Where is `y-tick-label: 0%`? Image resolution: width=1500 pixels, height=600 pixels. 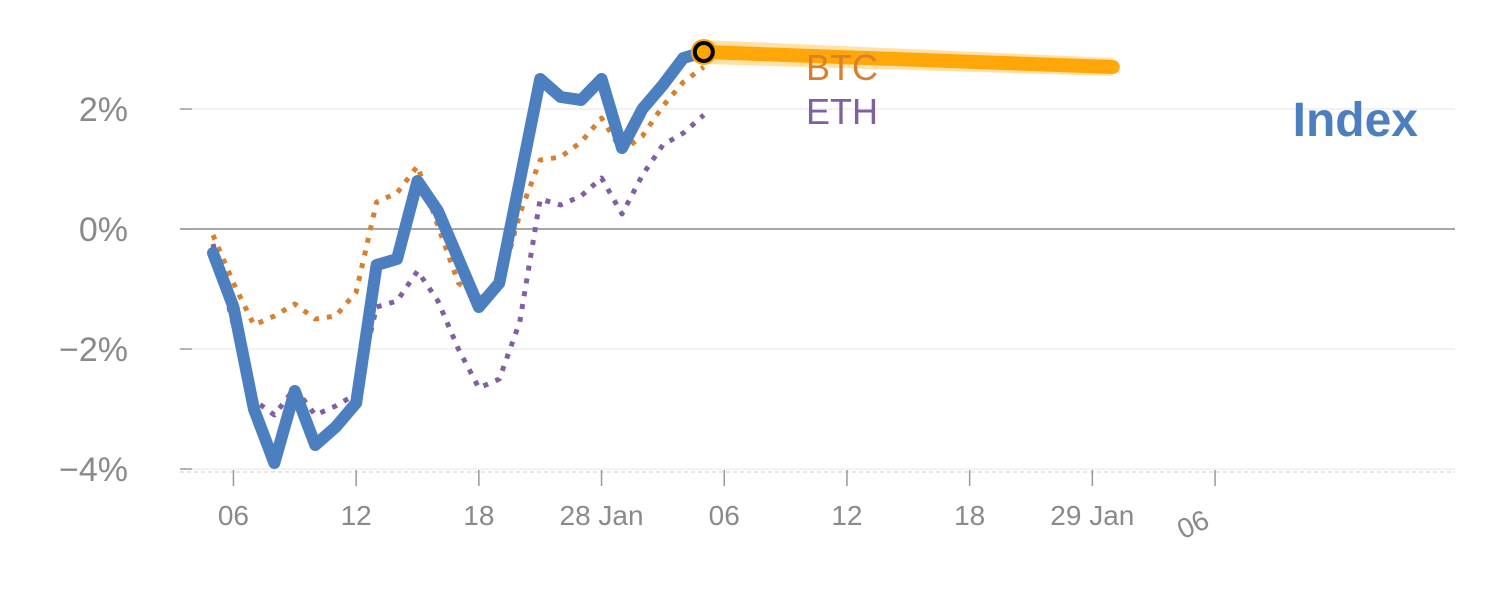 y-tick-label: 0% is located at coordinates (103, 230).